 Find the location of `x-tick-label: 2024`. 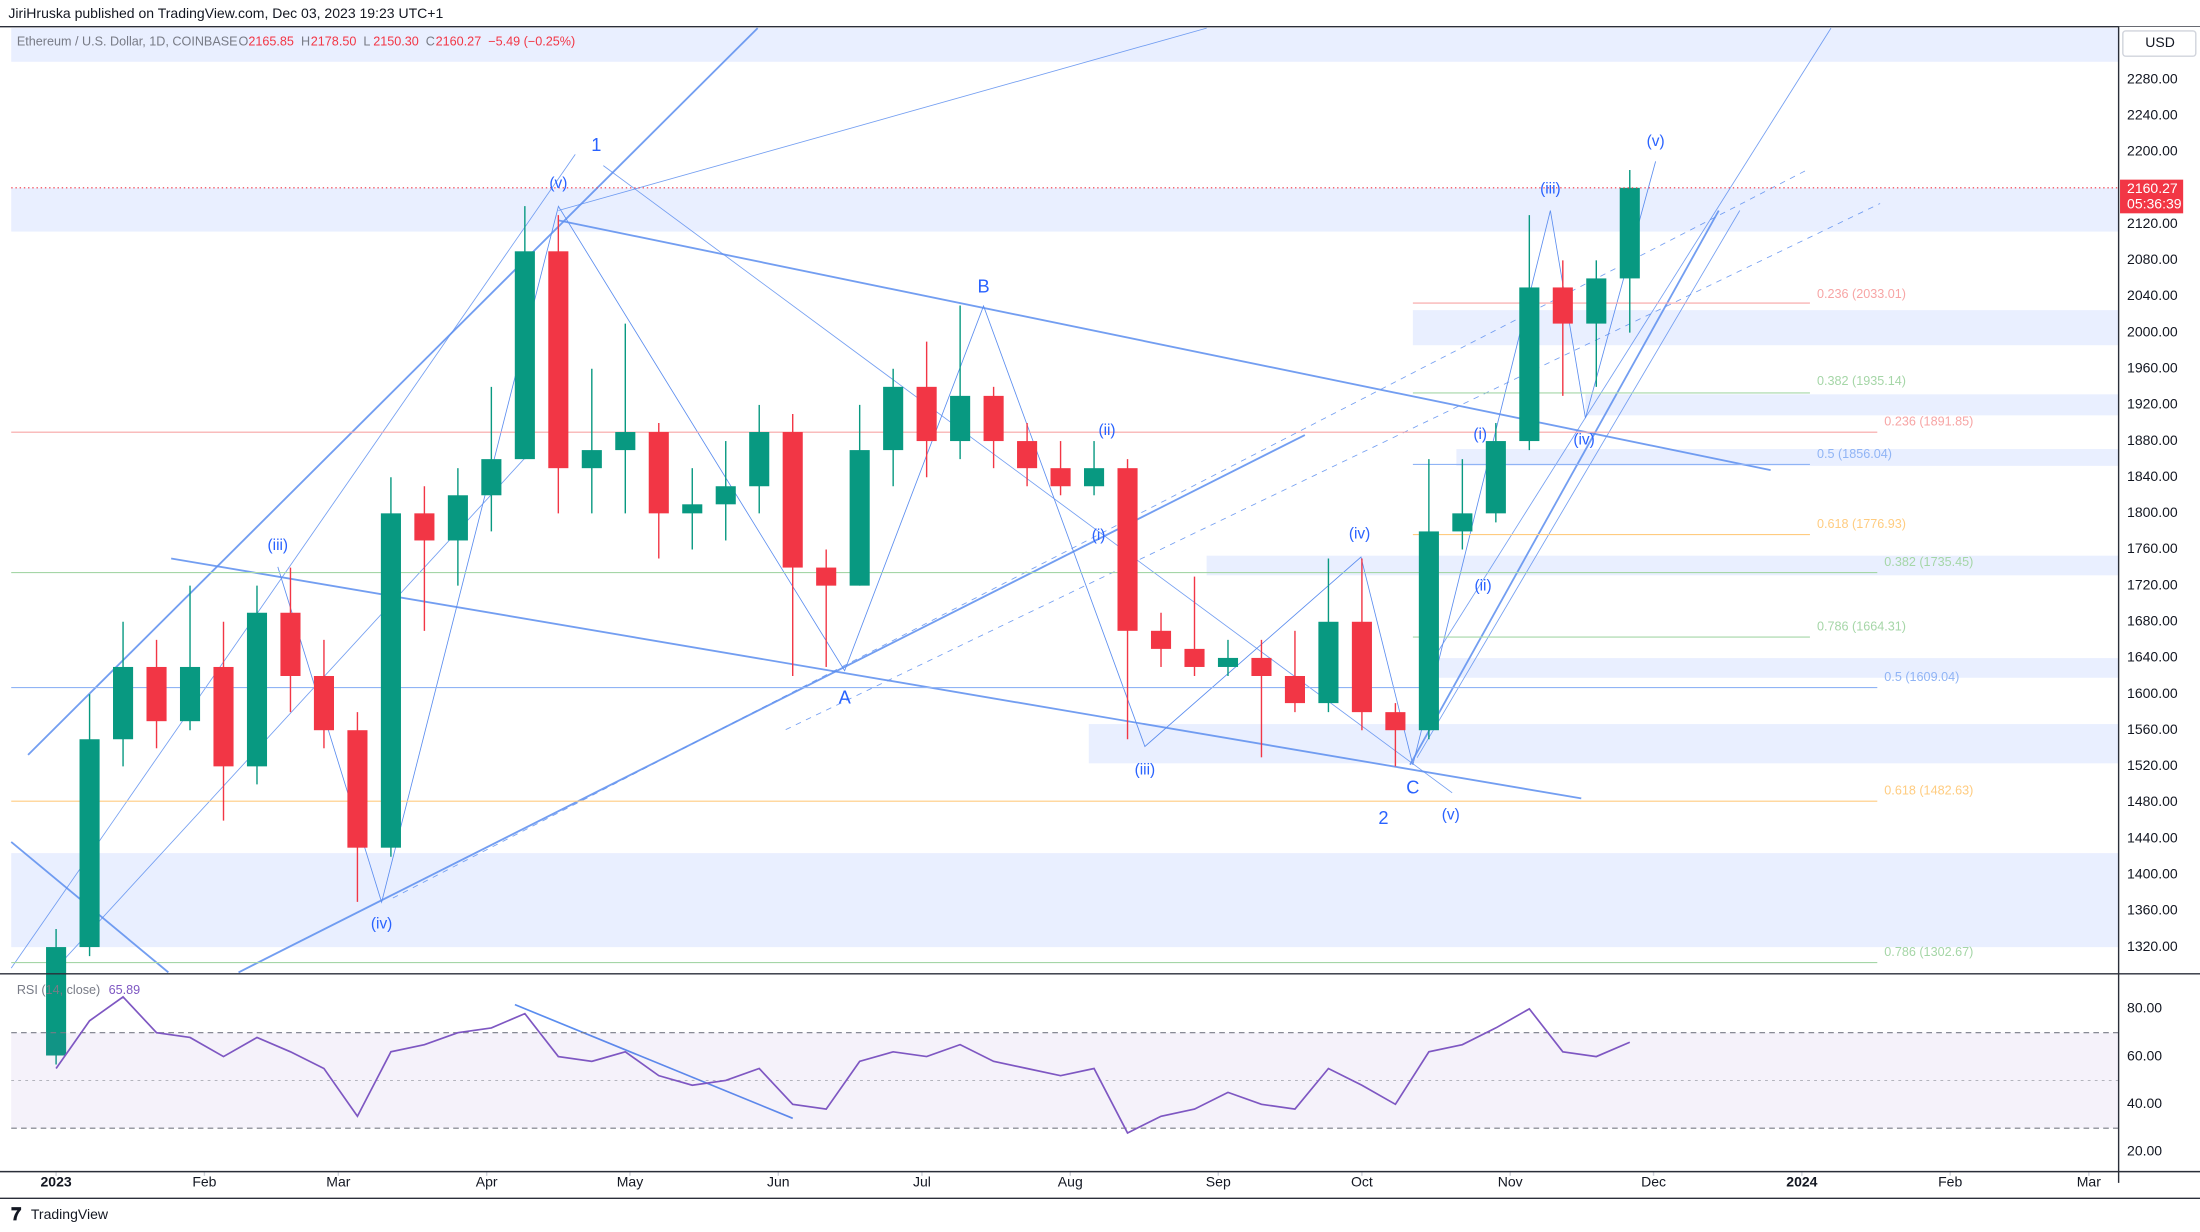

x-tick-label: 2024 is located at coordinates (1801, 1182).